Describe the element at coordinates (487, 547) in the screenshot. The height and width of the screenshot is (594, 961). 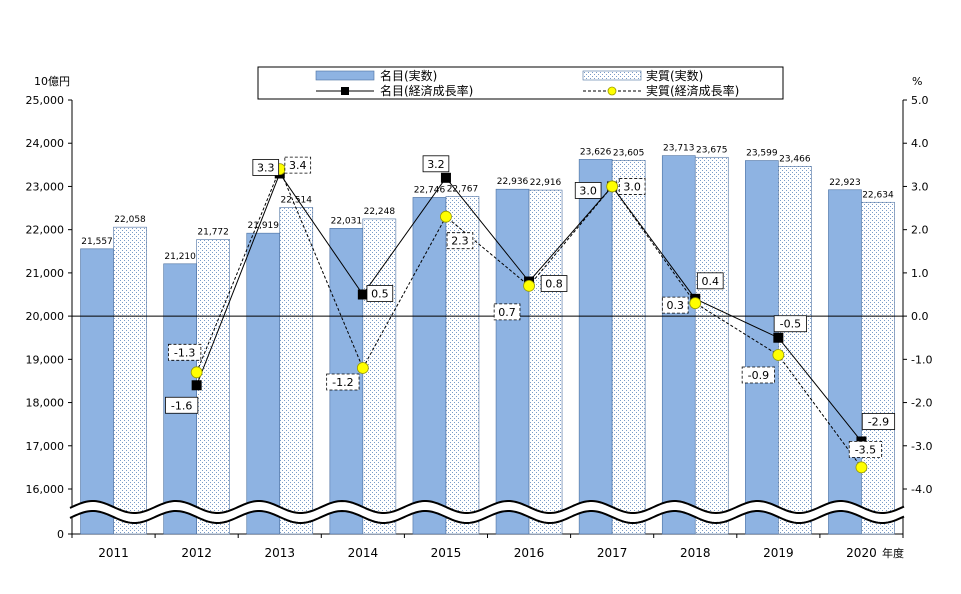
I see `x-axis-ticks: 2011 2012 2013 2014 2015 2016 2017 2018 2019 2020` at that location.